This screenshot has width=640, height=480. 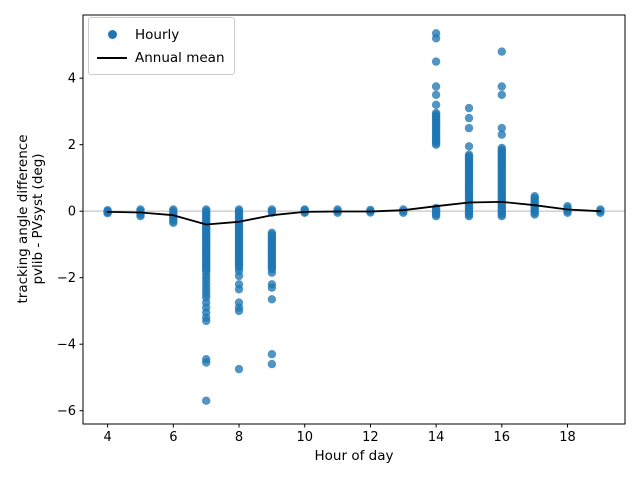 I want to click on x-axis-label: Hour of day, so click(x=354, y=456).